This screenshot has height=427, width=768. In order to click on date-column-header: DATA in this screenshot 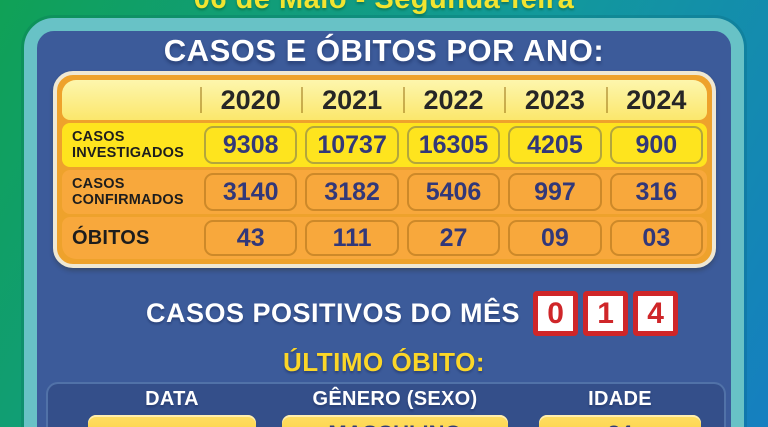, I will do `click(172, 399)`.